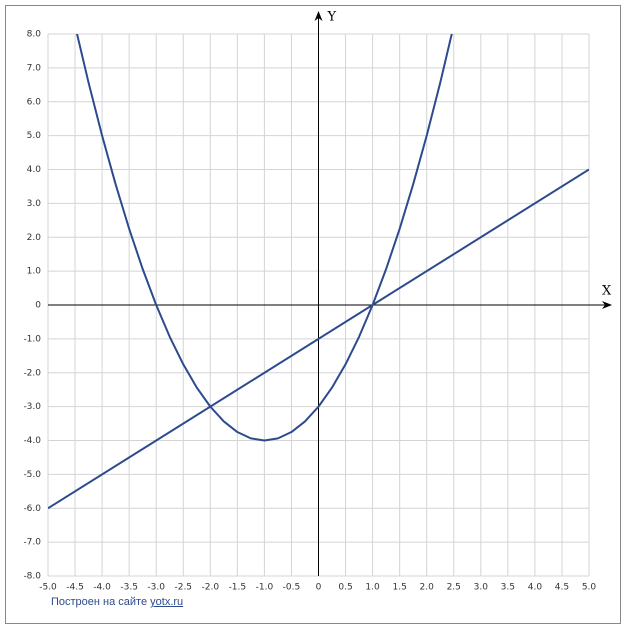  I want to click on y-tick-label: -1.0, so click(32, 339).